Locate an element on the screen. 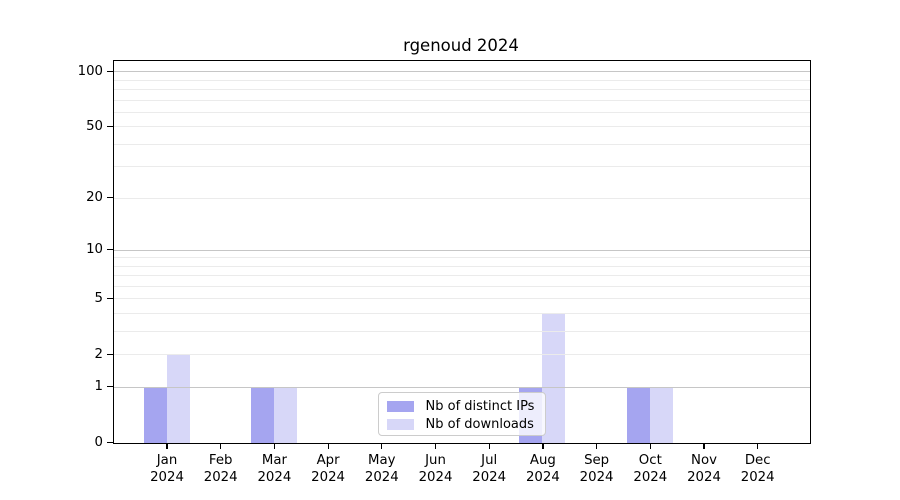 The width and height of the screenshot is (900, 500). y-tick-label-2: 2 is located at coordinates (98, 354).